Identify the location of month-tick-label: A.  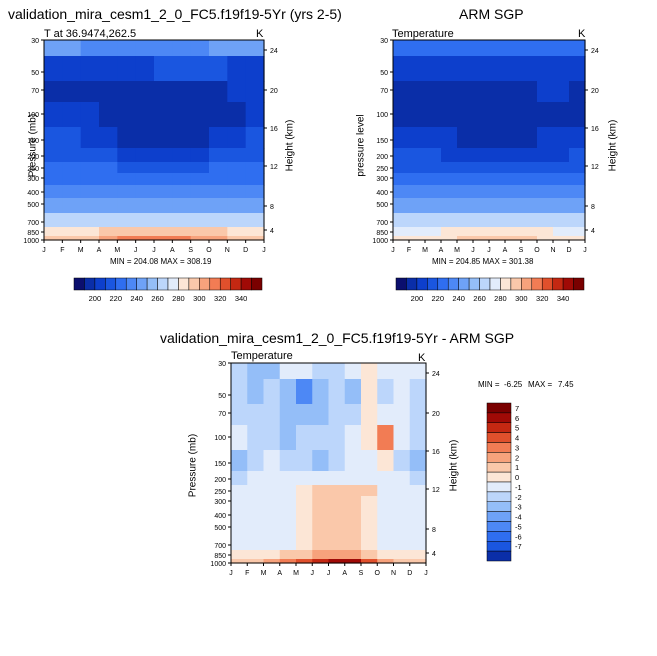
(172, 250).